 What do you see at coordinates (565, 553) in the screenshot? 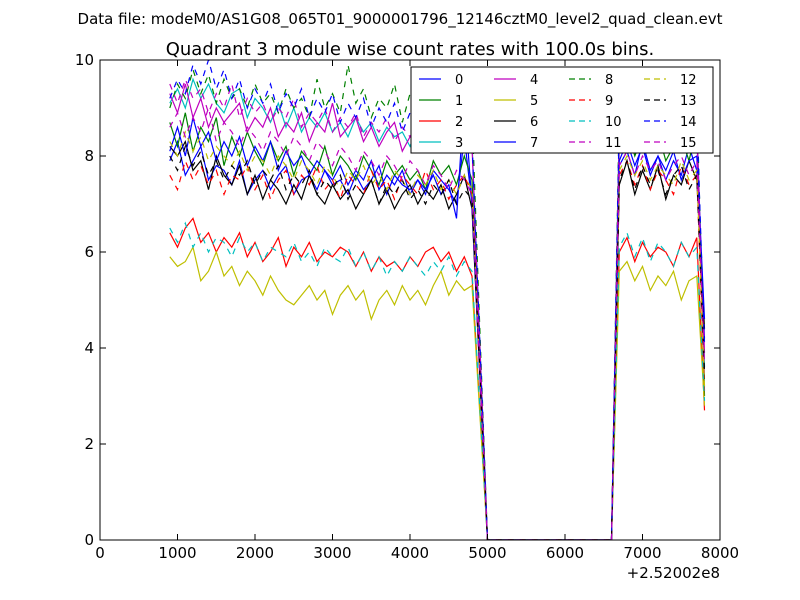
I see `x-tick-label: 6000` at bounding box center [565, 553].